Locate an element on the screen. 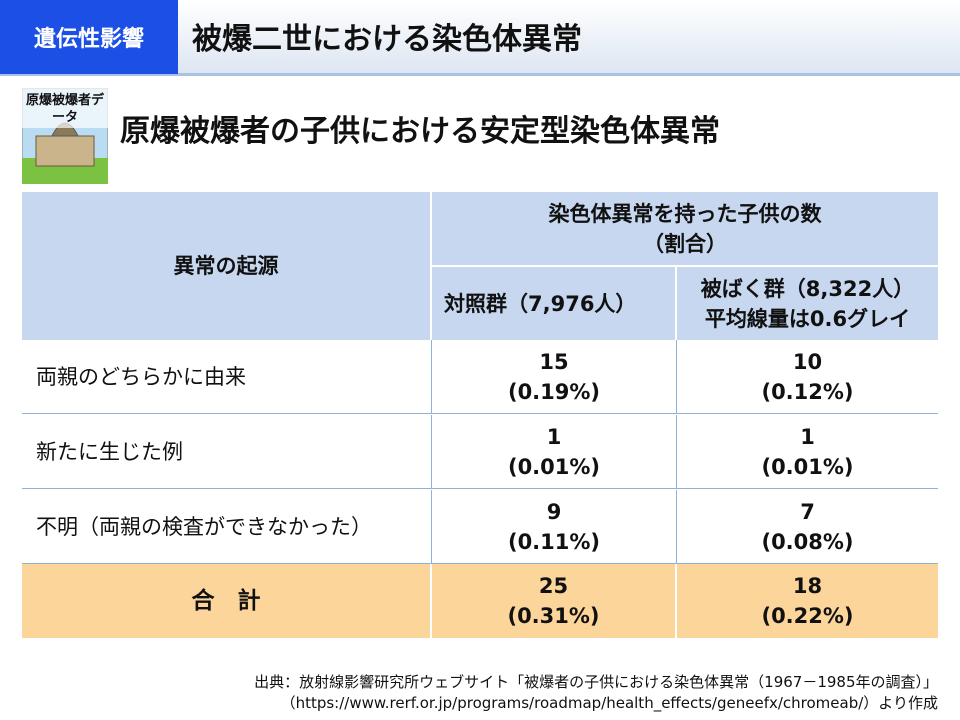 This screenshot has height=720, width=960. cell-text: 9 is located at coordinates (554, 511).